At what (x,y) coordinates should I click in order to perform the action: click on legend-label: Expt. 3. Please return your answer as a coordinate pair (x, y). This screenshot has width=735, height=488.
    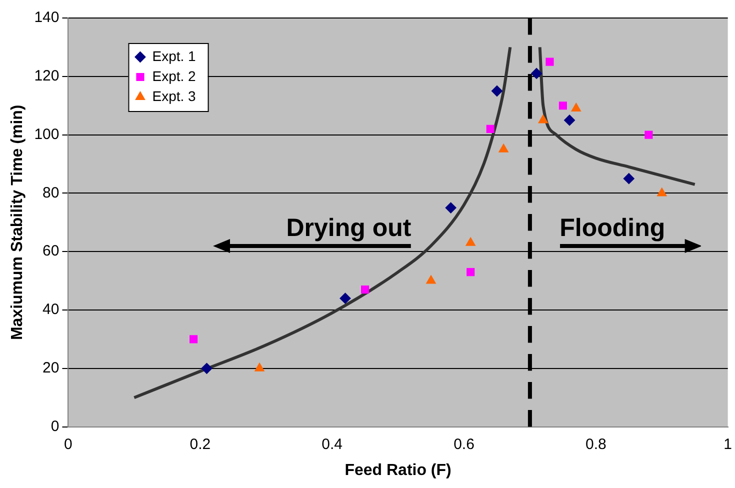
    Looking at the image, I should click on (174, 96).